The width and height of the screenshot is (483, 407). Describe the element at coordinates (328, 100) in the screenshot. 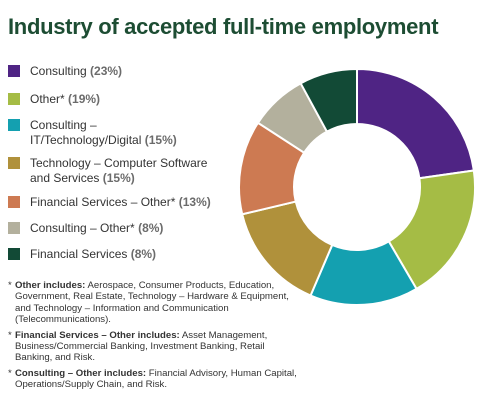

I see `donut-slice-financial-services` at that location.